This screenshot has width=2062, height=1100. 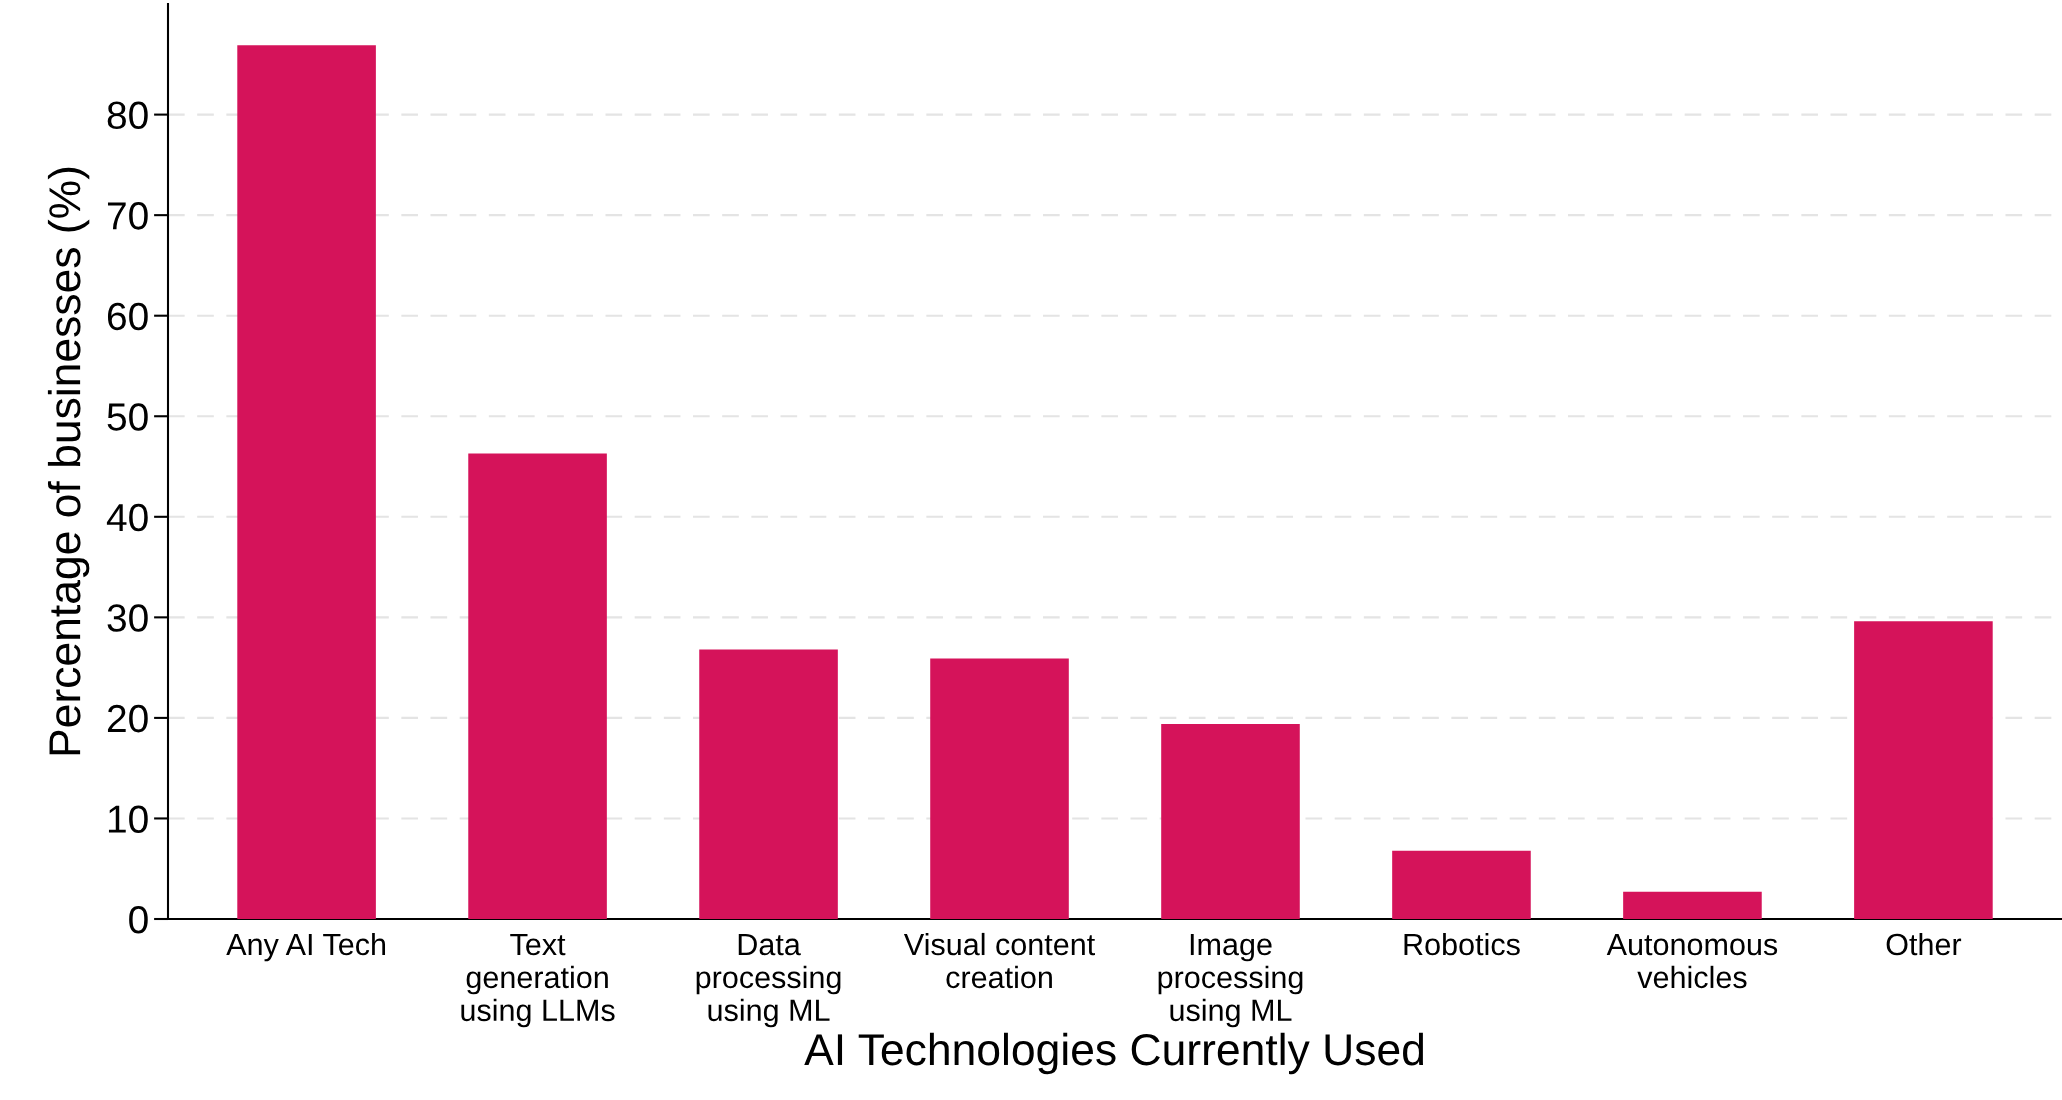 What do you see at coordinates (1230, 981) in the screenshot?
I see `x-tick-label: Image processing using ML` at bounding box center [1230, 981].